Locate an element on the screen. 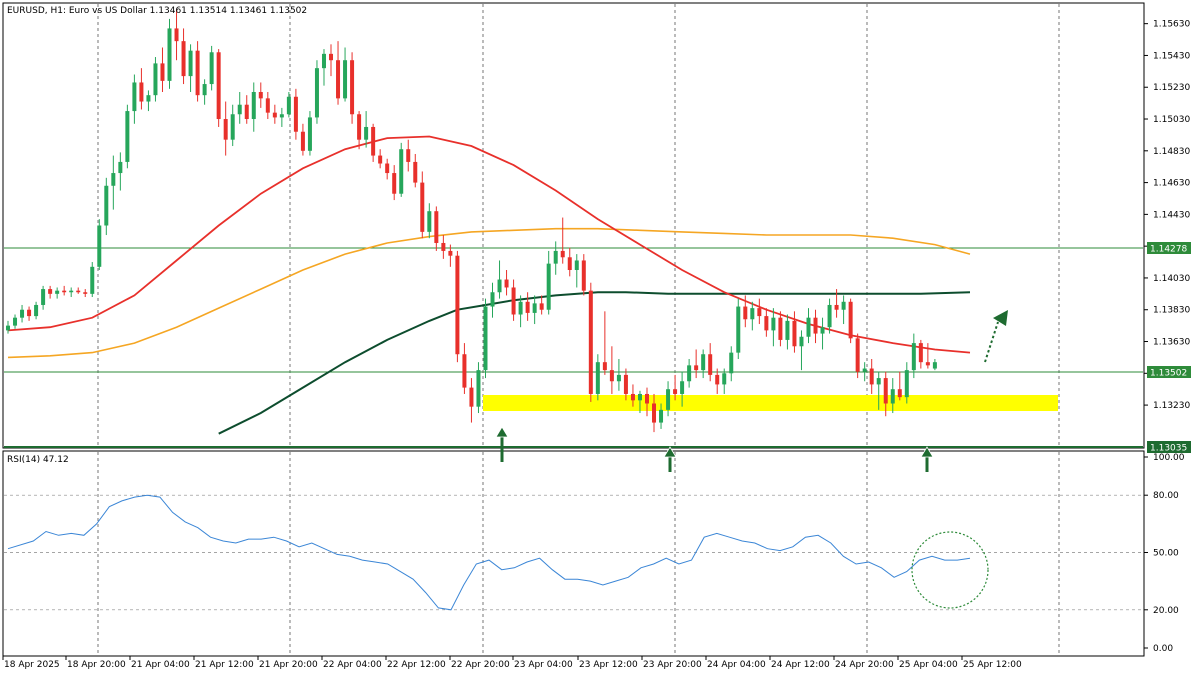 The width and height of the screenshot is (1200, 675). up-arrow-2-head is located at coordinates (670, 452).